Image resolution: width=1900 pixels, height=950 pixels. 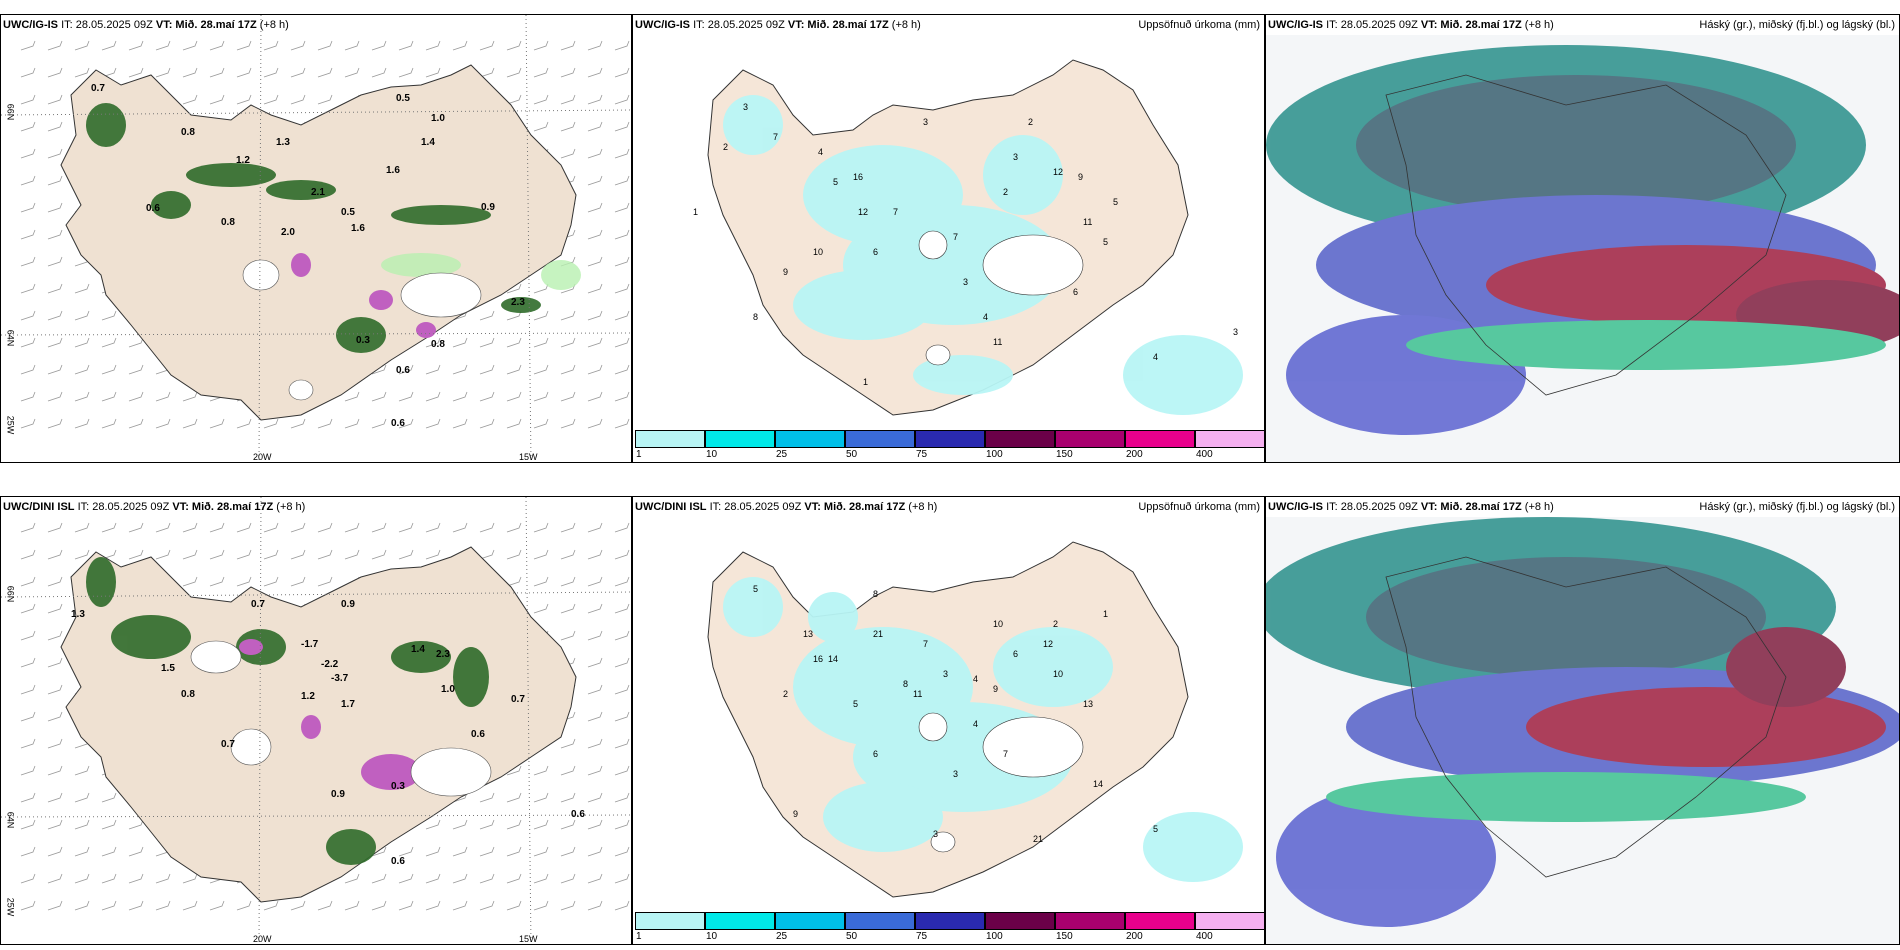 I want to click on wind-label: 1.0, so click(x=438, y=118).